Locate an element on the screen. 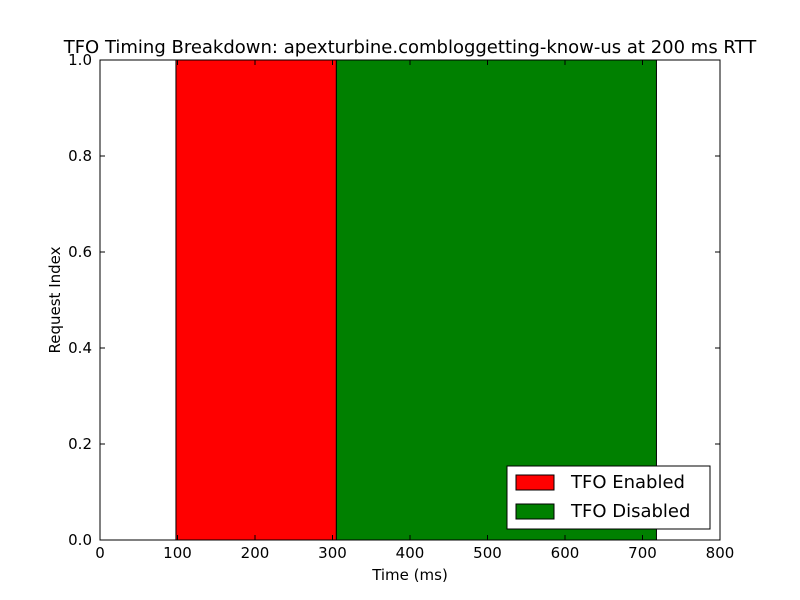  y-axis-label: Request Index is located at coordinates (55, 299).